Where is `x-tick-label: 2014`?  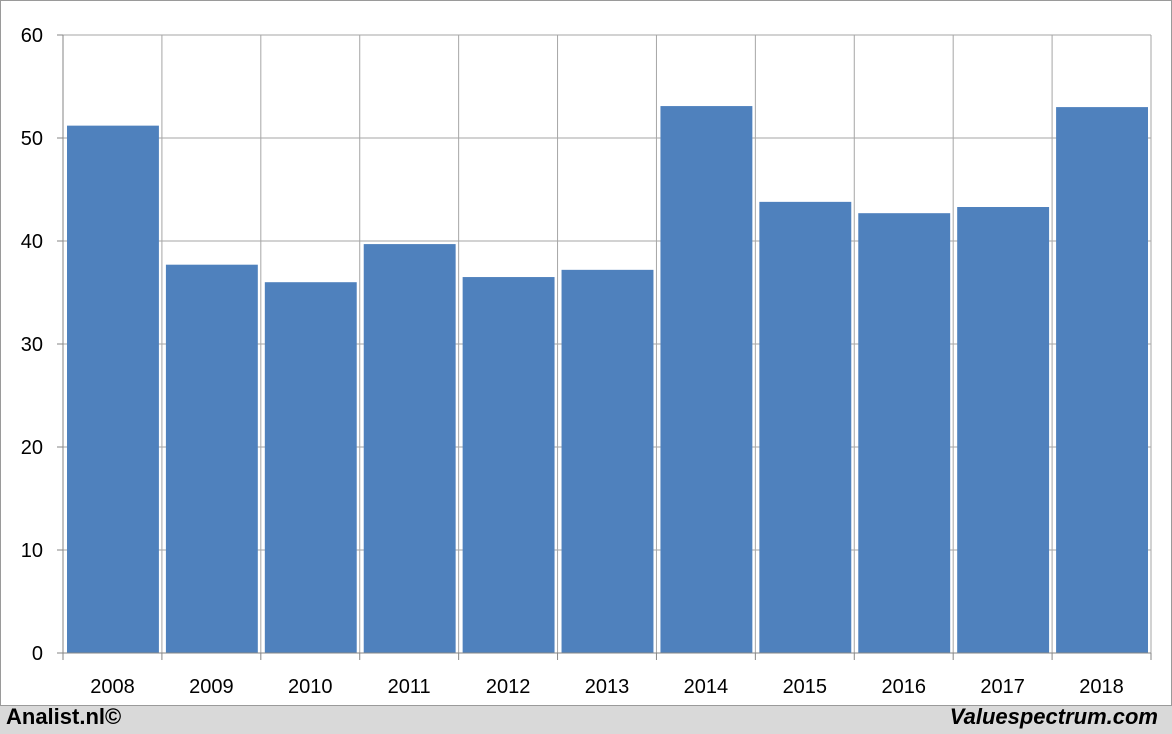
x-tick-label: 2014 is located at coordinates (706, 687).